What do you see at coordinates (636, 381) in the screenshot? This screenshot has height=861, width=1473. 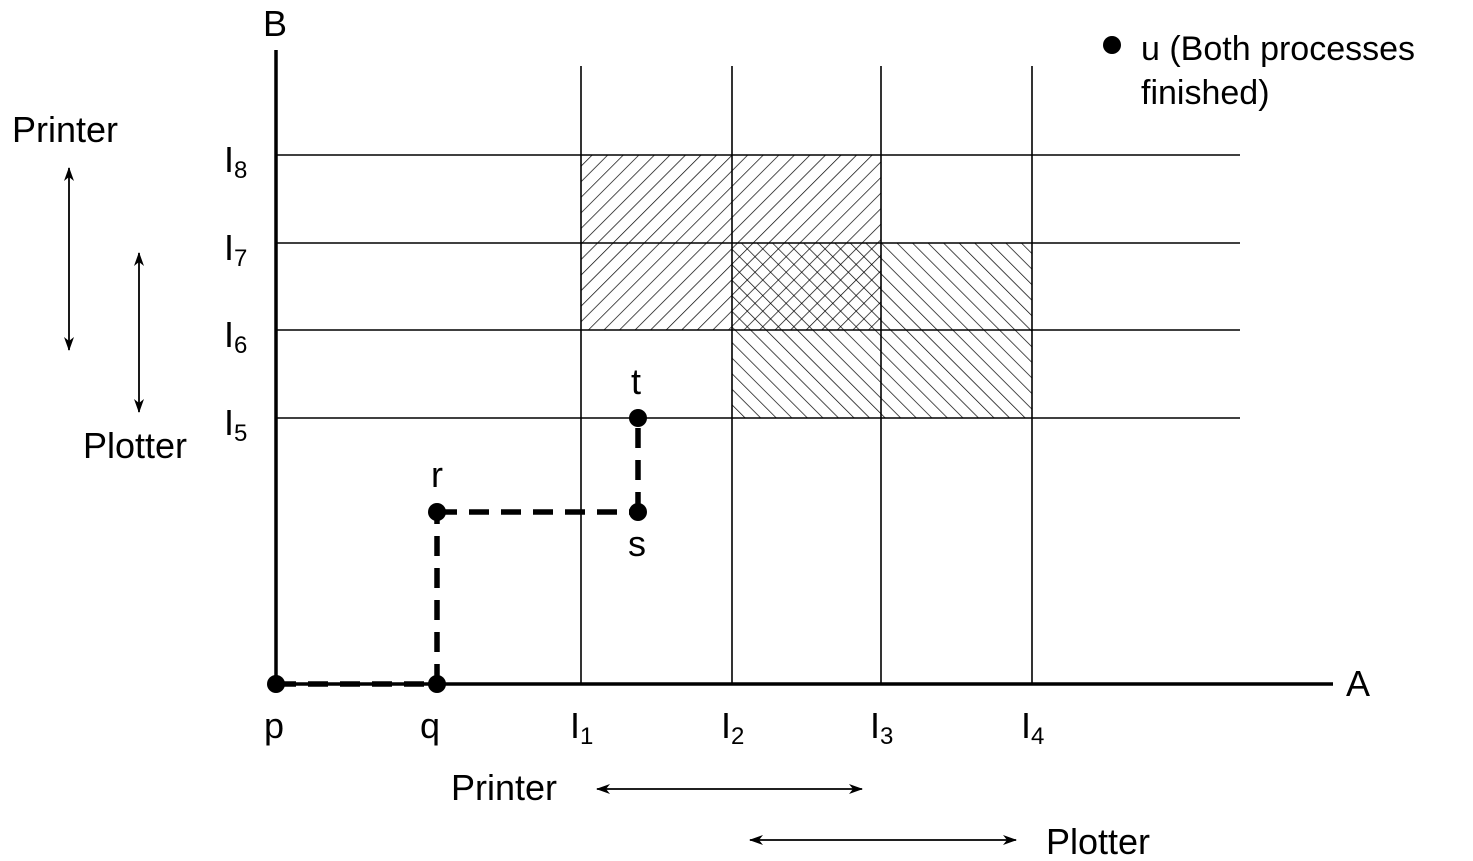 I see `point-label-t: t` at bounding box center [636, 381].